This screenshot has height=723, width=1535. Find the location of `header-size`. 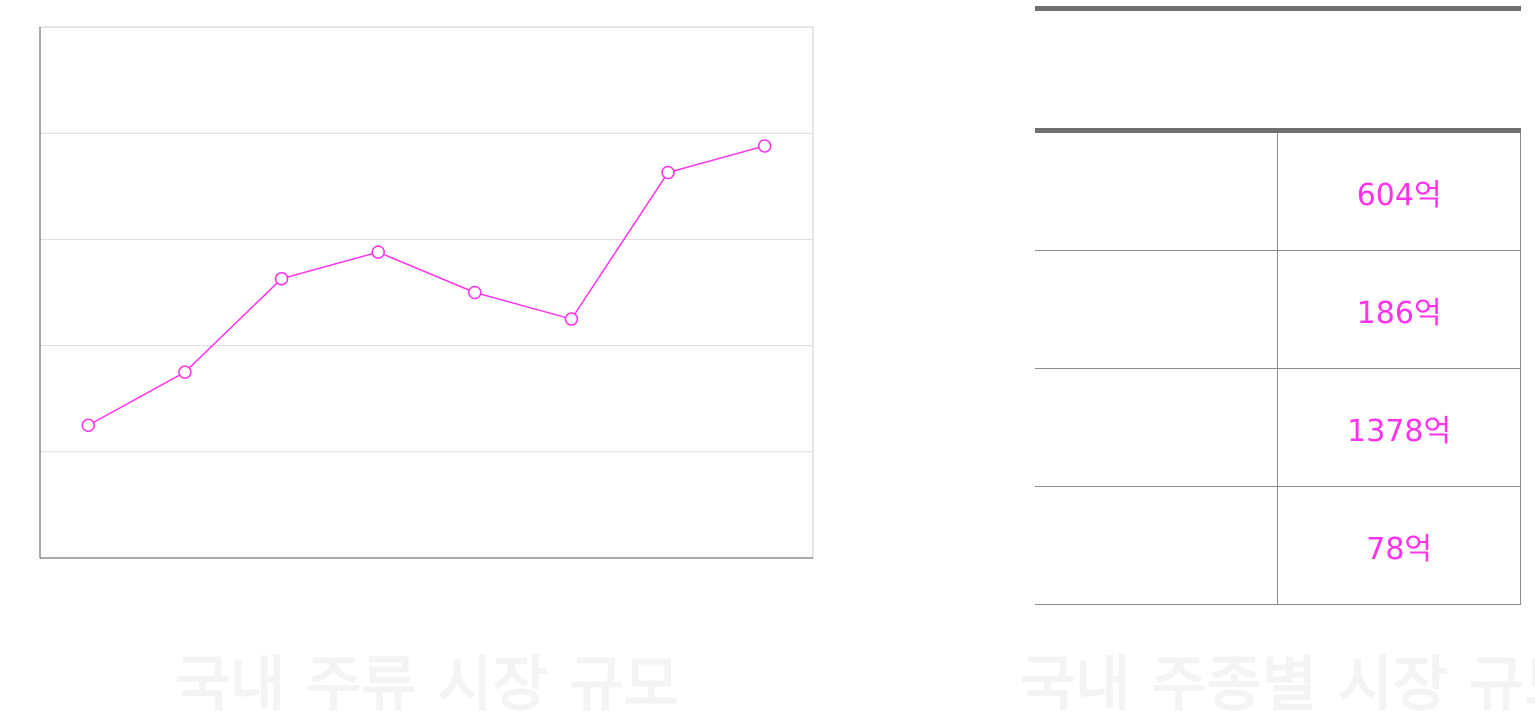

header-size is located at coordinates (1399, 69).